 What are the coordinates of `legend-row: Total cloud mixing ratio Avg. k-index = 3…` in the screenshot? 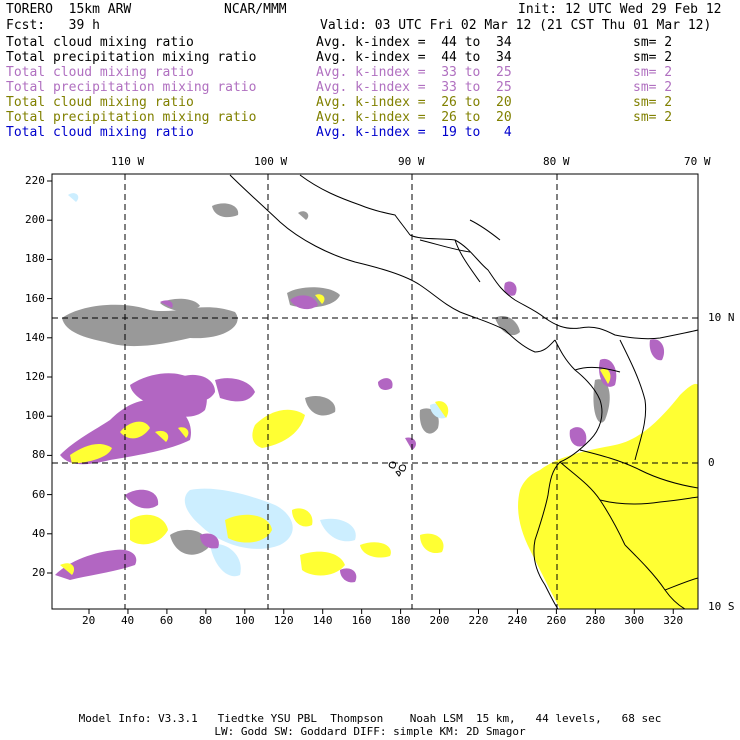 It's located at (356, 72).